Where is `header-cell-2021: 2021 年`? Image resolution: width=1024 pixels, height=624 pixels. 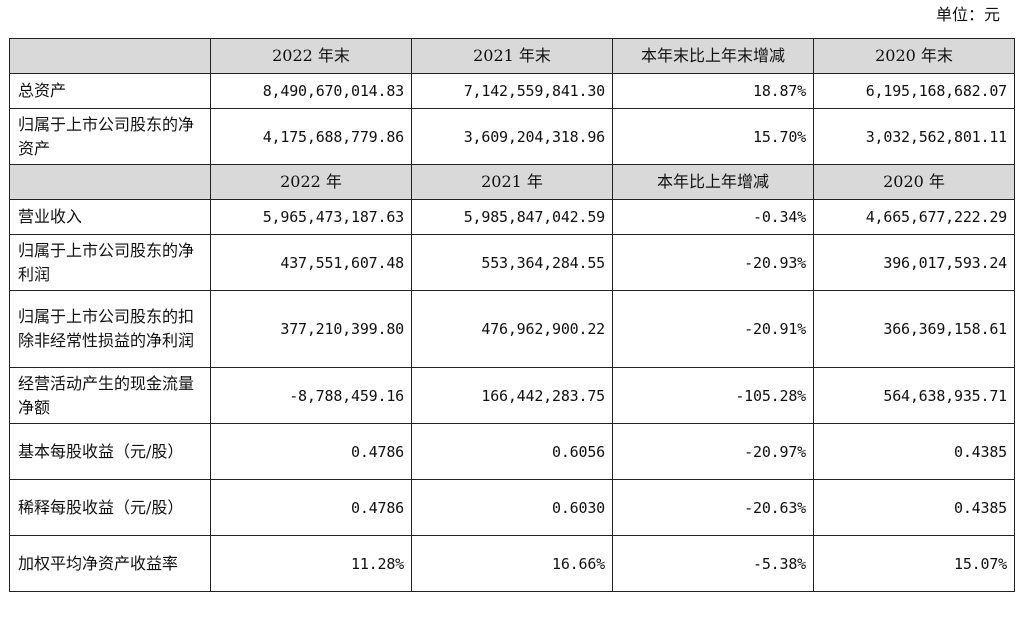
header-cell-2021: 2021 年 is located at coordinates (512, 182).